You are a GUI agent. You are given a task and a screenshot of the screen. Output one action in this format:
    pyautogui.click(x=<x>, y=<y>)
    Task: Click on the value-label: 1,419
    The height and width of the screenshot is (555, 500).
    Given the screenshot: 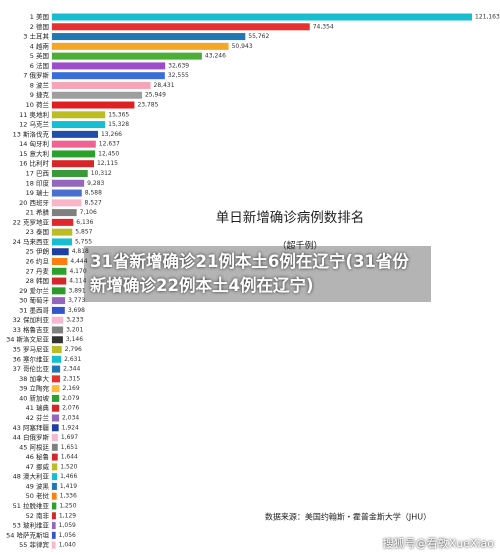 What is the action you would take?
    pyautogui.click(x=68, y=486)
    